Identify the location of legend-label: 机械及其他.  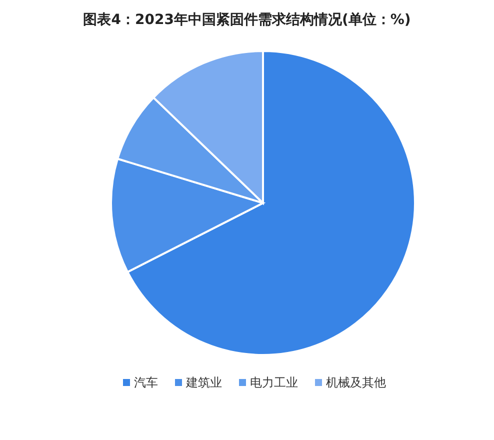
(356, 382).